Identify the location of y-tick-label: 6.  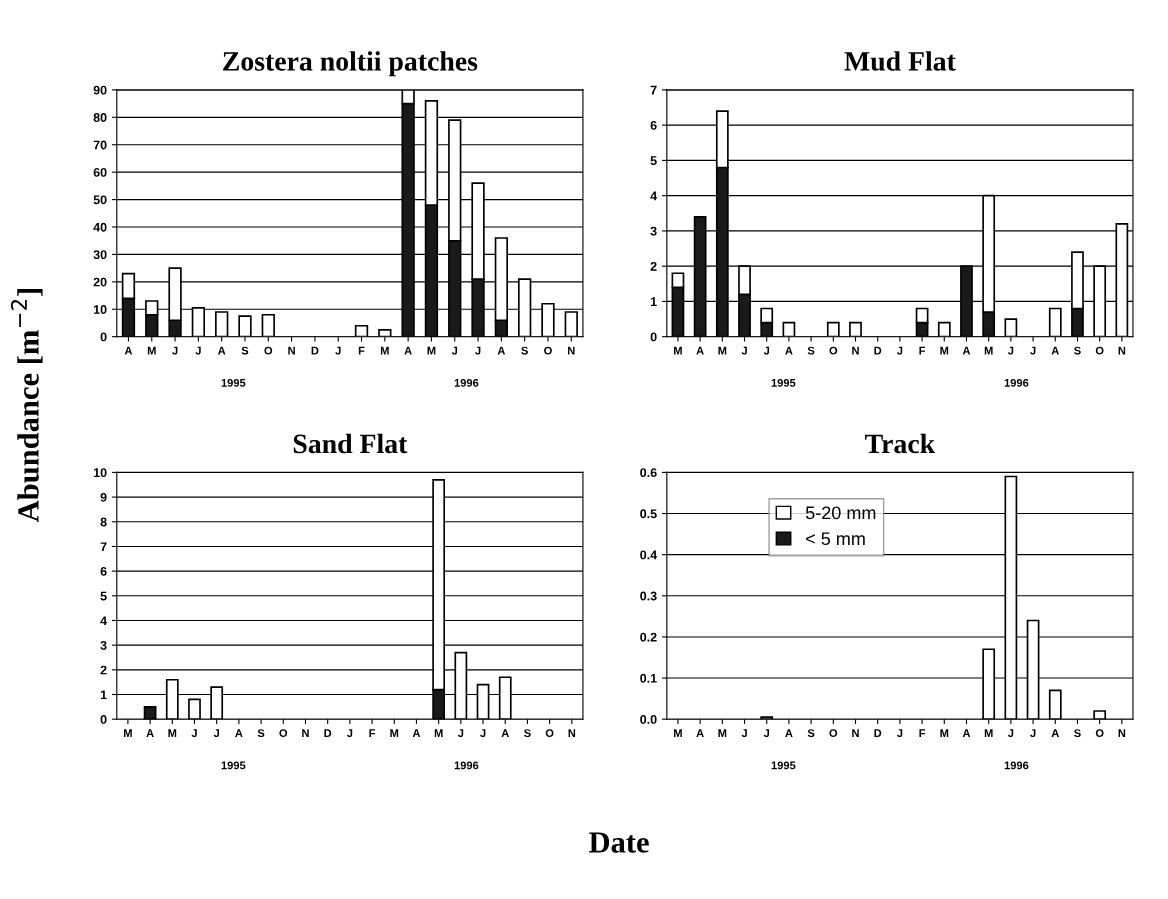
(653, 125).